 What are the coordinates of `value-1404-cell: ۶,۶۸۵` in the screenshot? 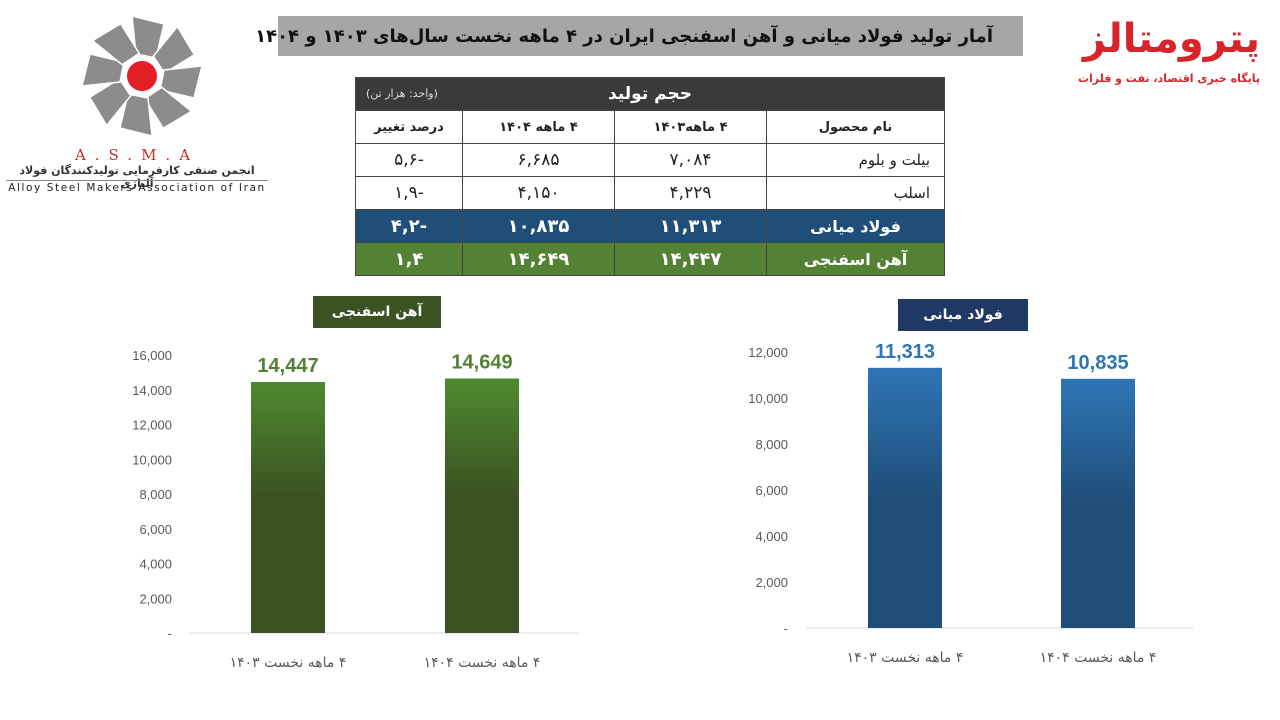 It's located at (538, 160).